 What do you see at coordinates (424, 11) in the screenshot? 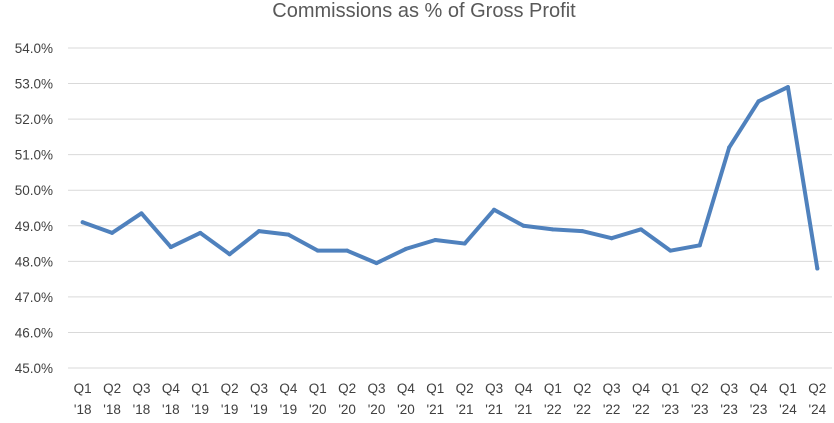
I see `chart-title: Commissions as % of Gross Profit` at bounding box center [424, 11].